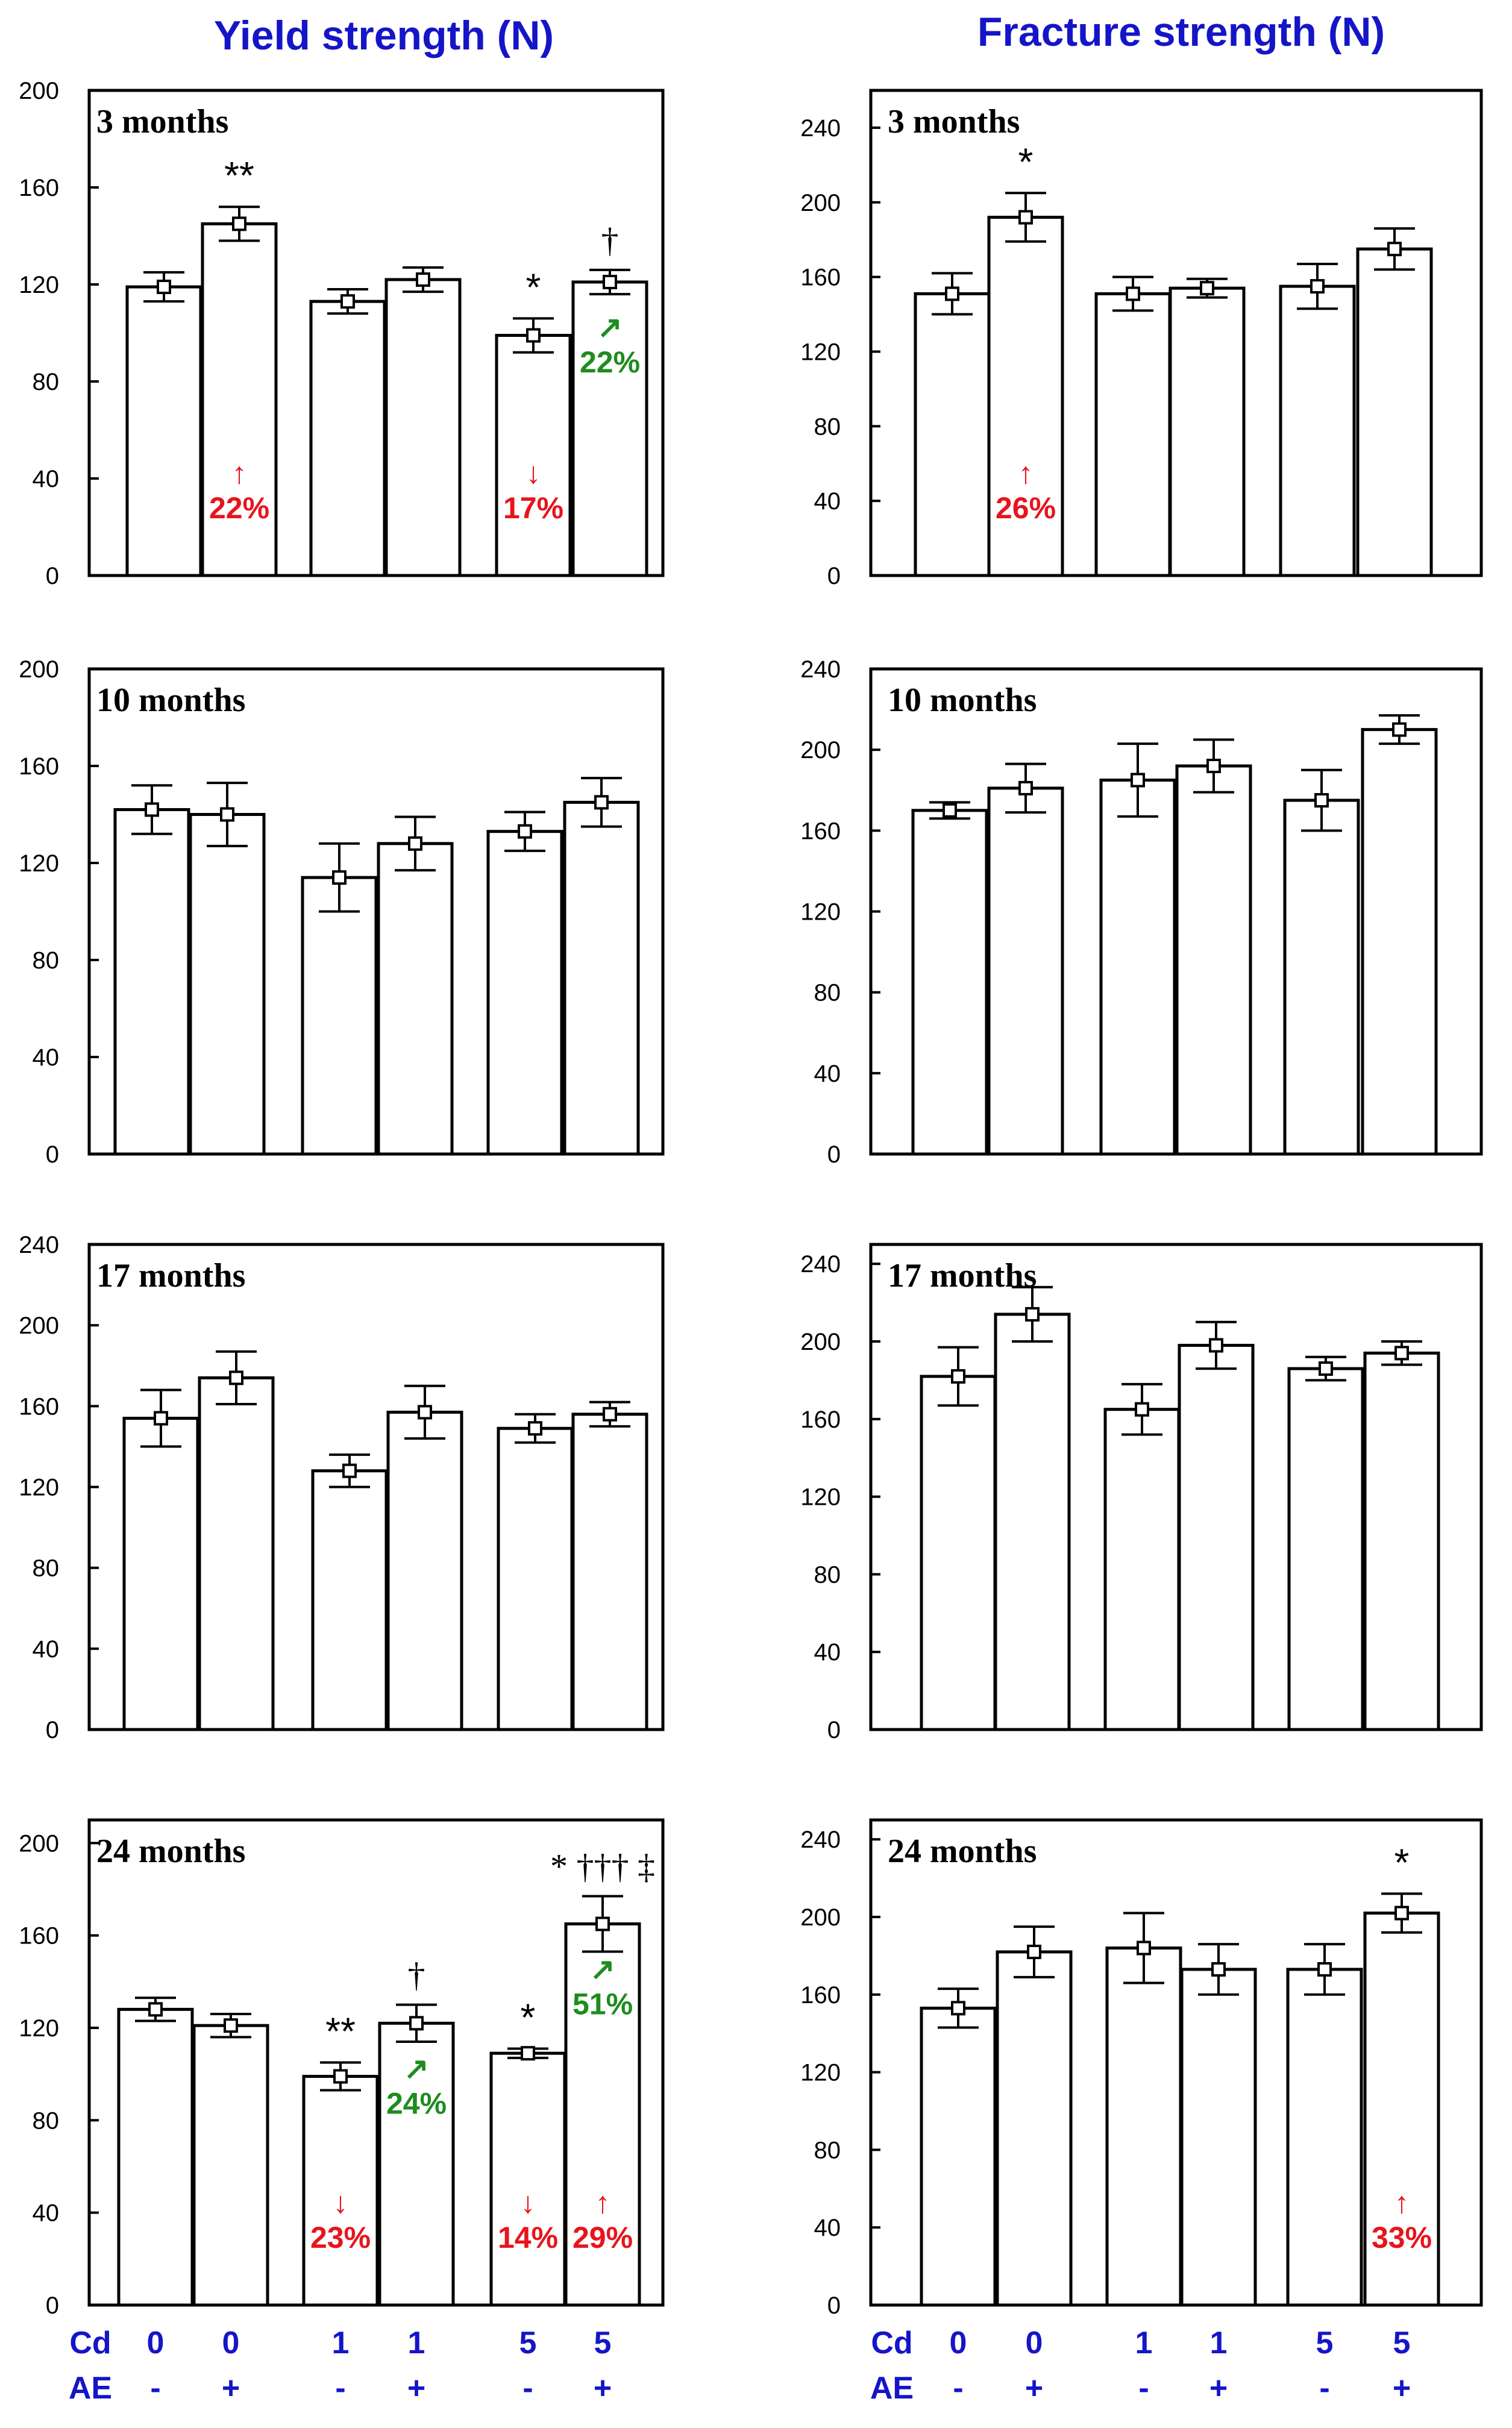 The width and height of the screenshot is (1512, 2428). Describe the element at coordinates (240, 473) in the screenshot. I see `change-arrow: ↑` at that location.